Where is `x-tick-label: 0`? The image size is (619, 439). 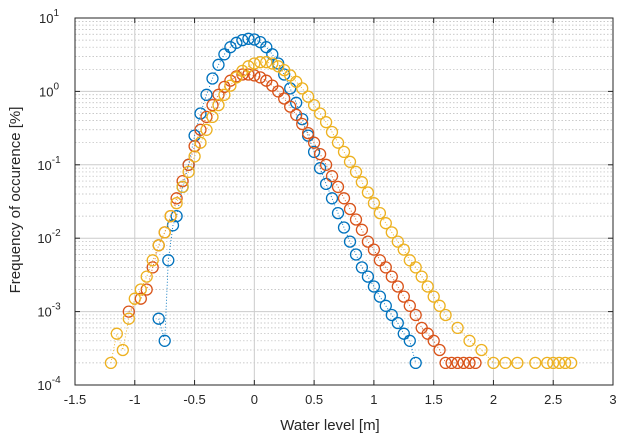 x-tick-label: 0 is located at coordinates (254, 399).